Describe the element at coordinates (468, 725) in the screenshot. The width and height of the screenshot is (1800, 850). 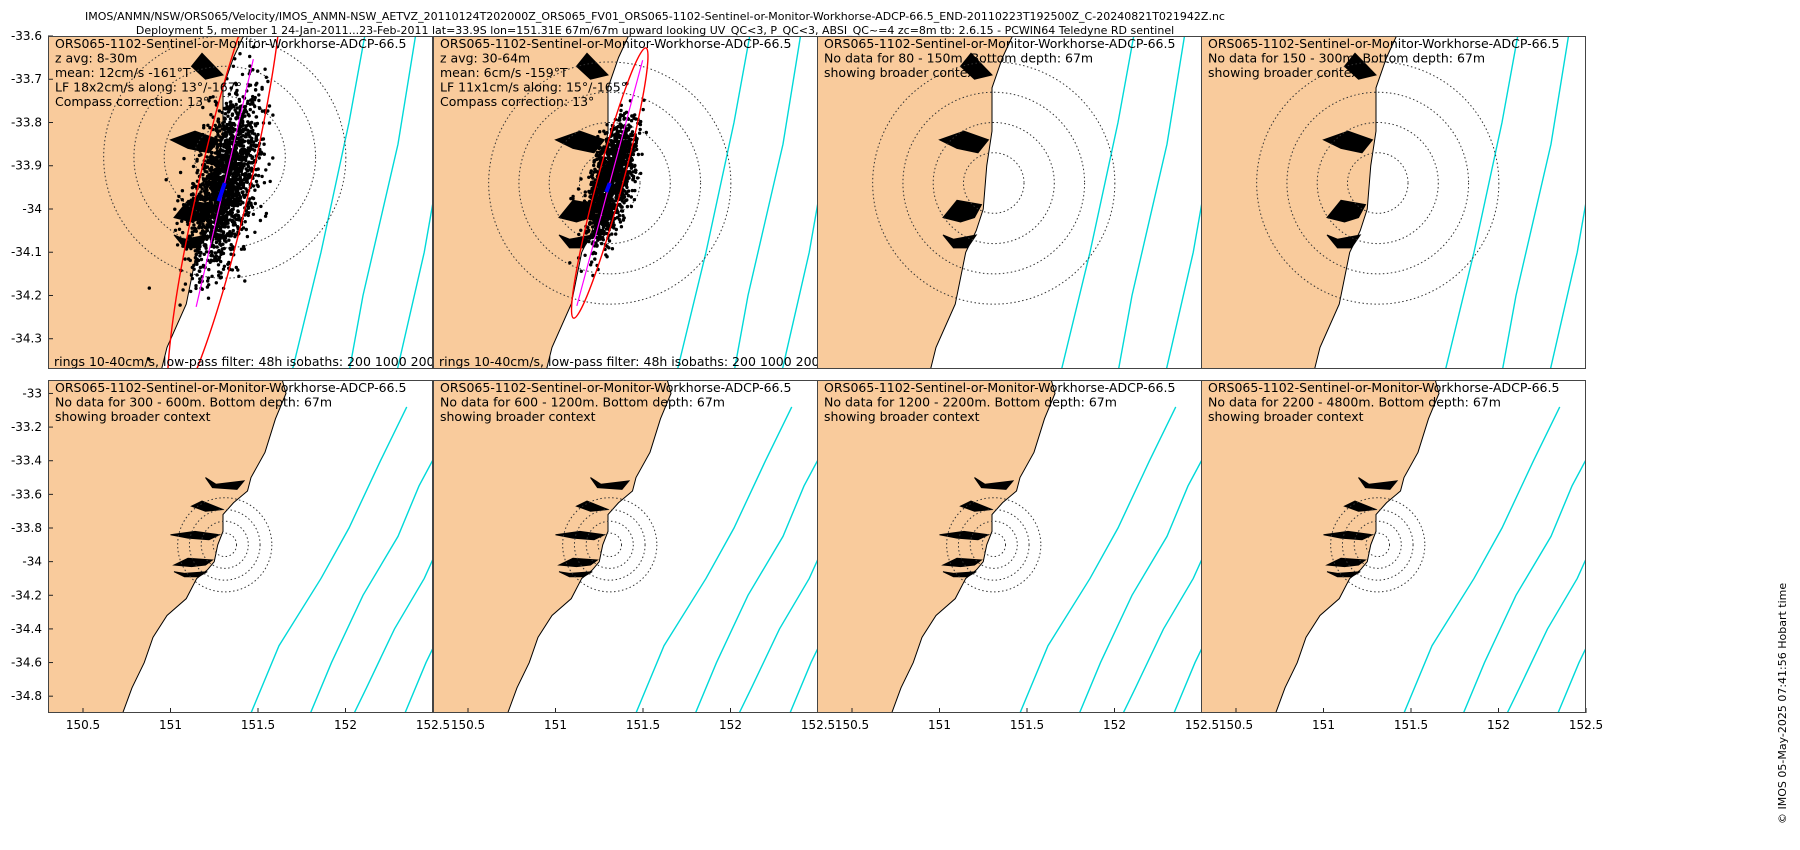
I see `x-tick-label: 150.5` at that location.